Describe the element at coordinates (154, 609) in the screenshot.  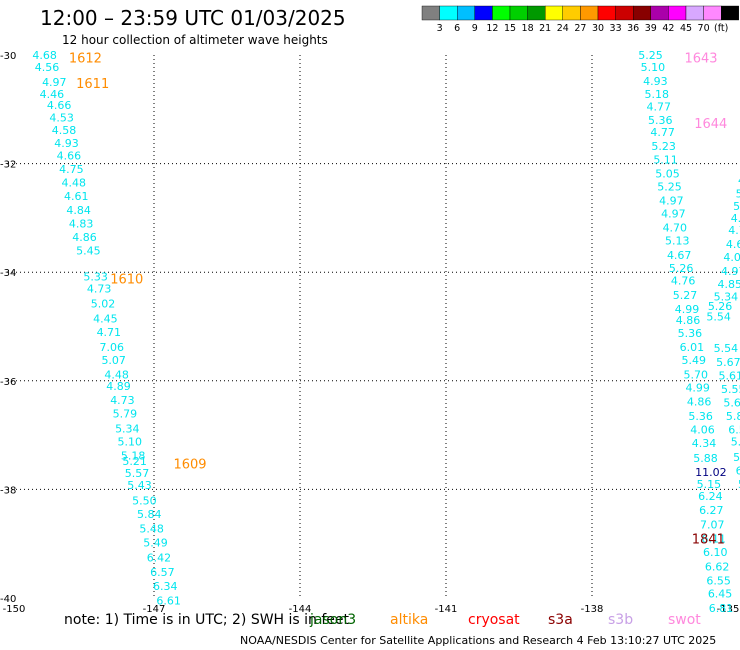
I see `x-tick-label: -147` at that location.